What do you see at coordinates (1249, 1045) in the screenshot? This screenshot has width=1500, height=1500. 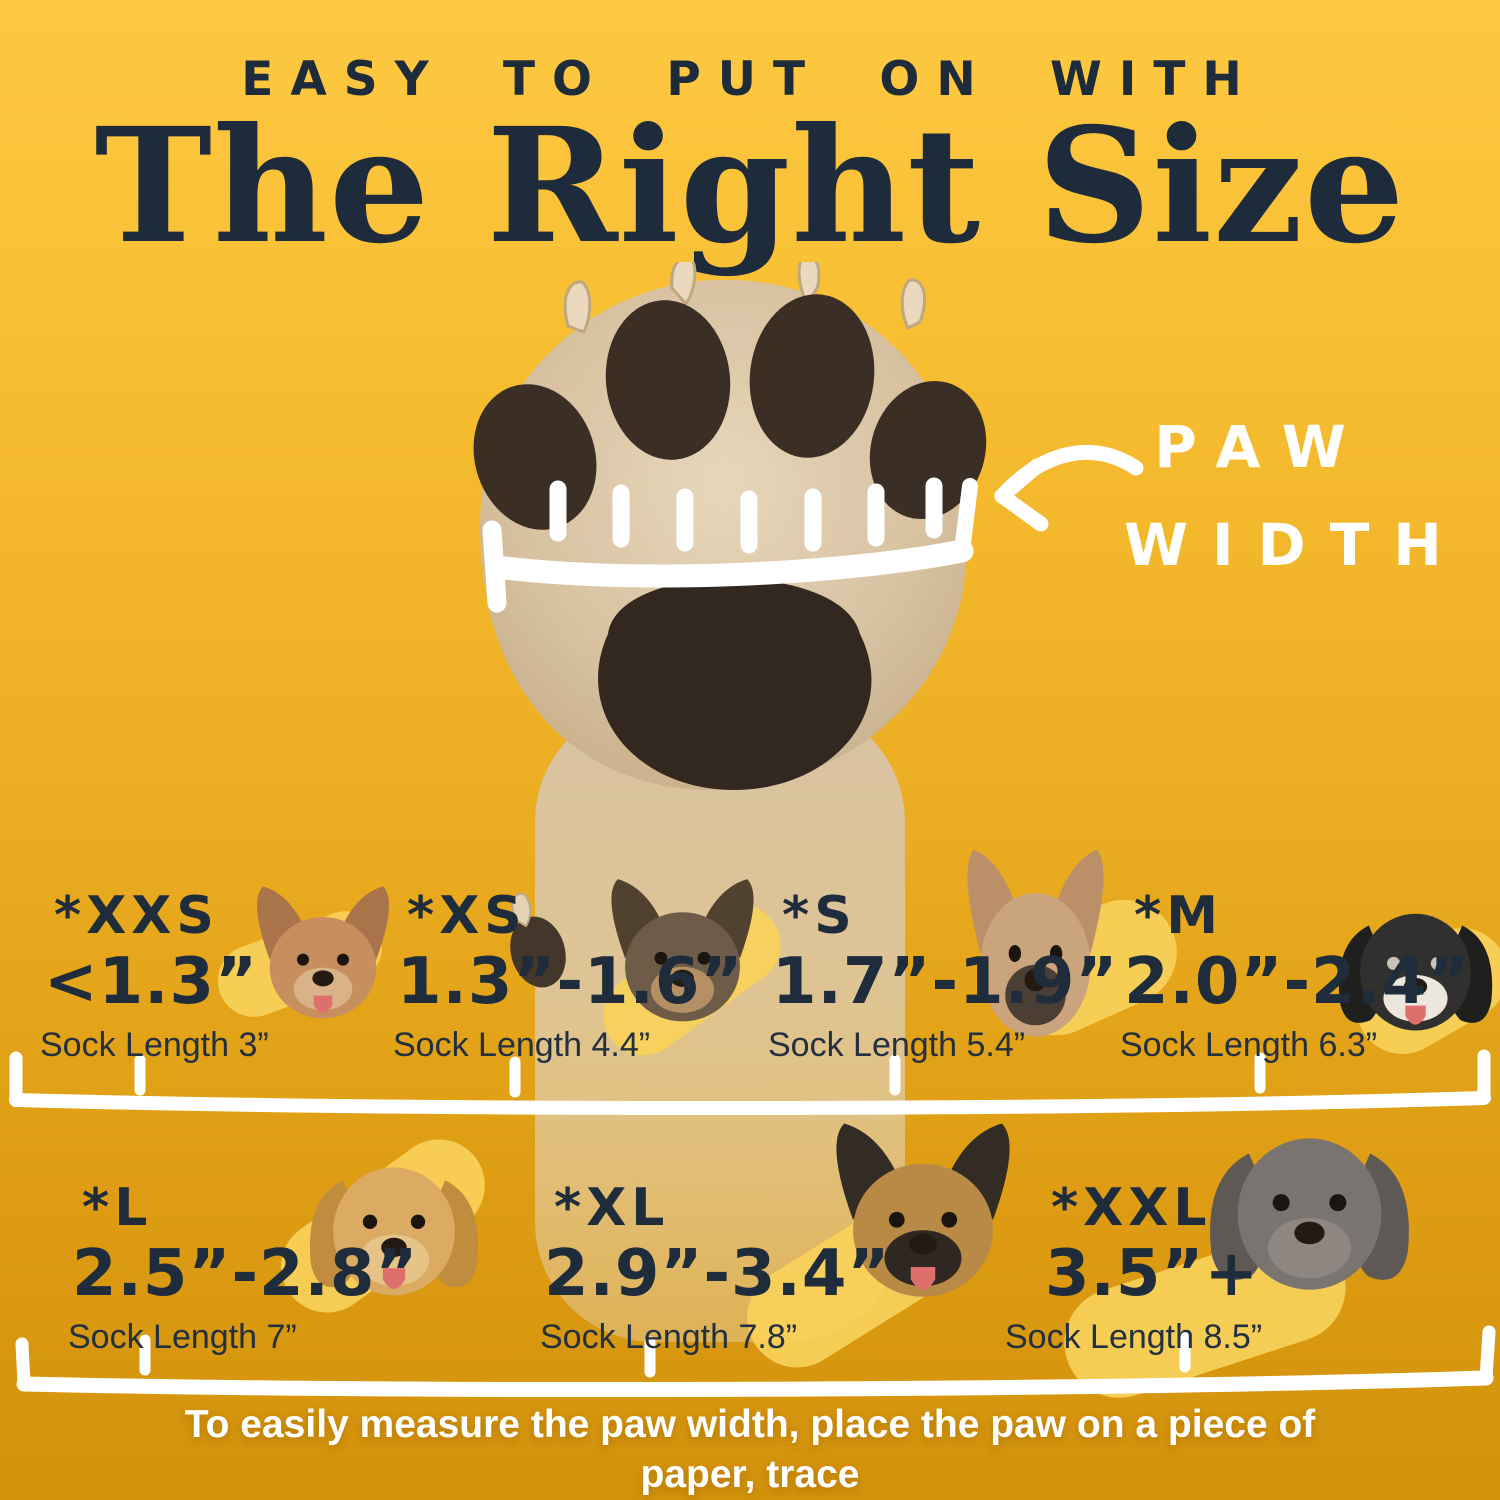 I see `sock-length: Sock Length 6.3”` at bounding box center [1249, 1045].